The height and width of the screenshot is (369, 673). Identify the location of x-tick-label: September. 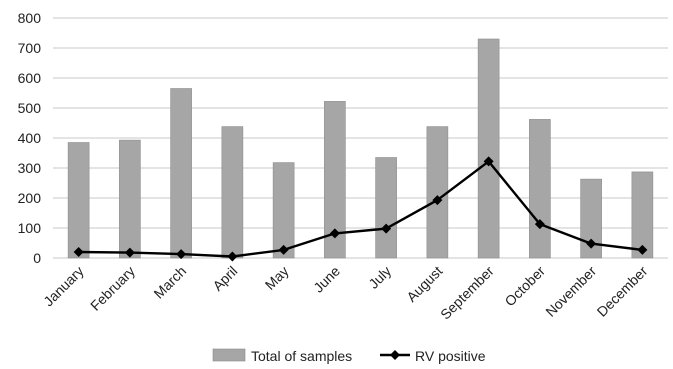
(467, 293).